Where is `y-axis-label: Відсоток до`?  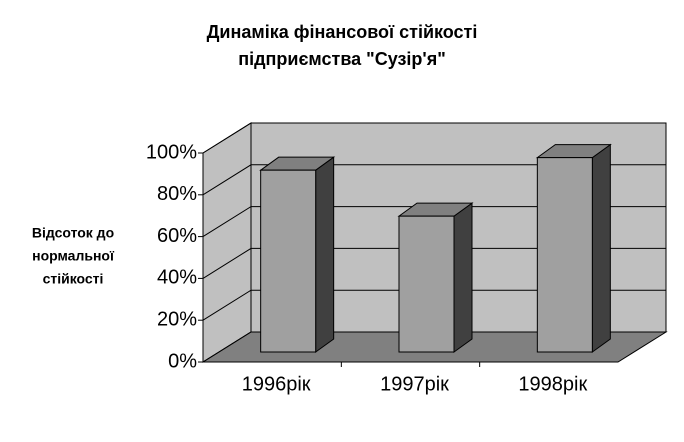
y-axis-label: Відсоток до is located at coordinates (73, 233).